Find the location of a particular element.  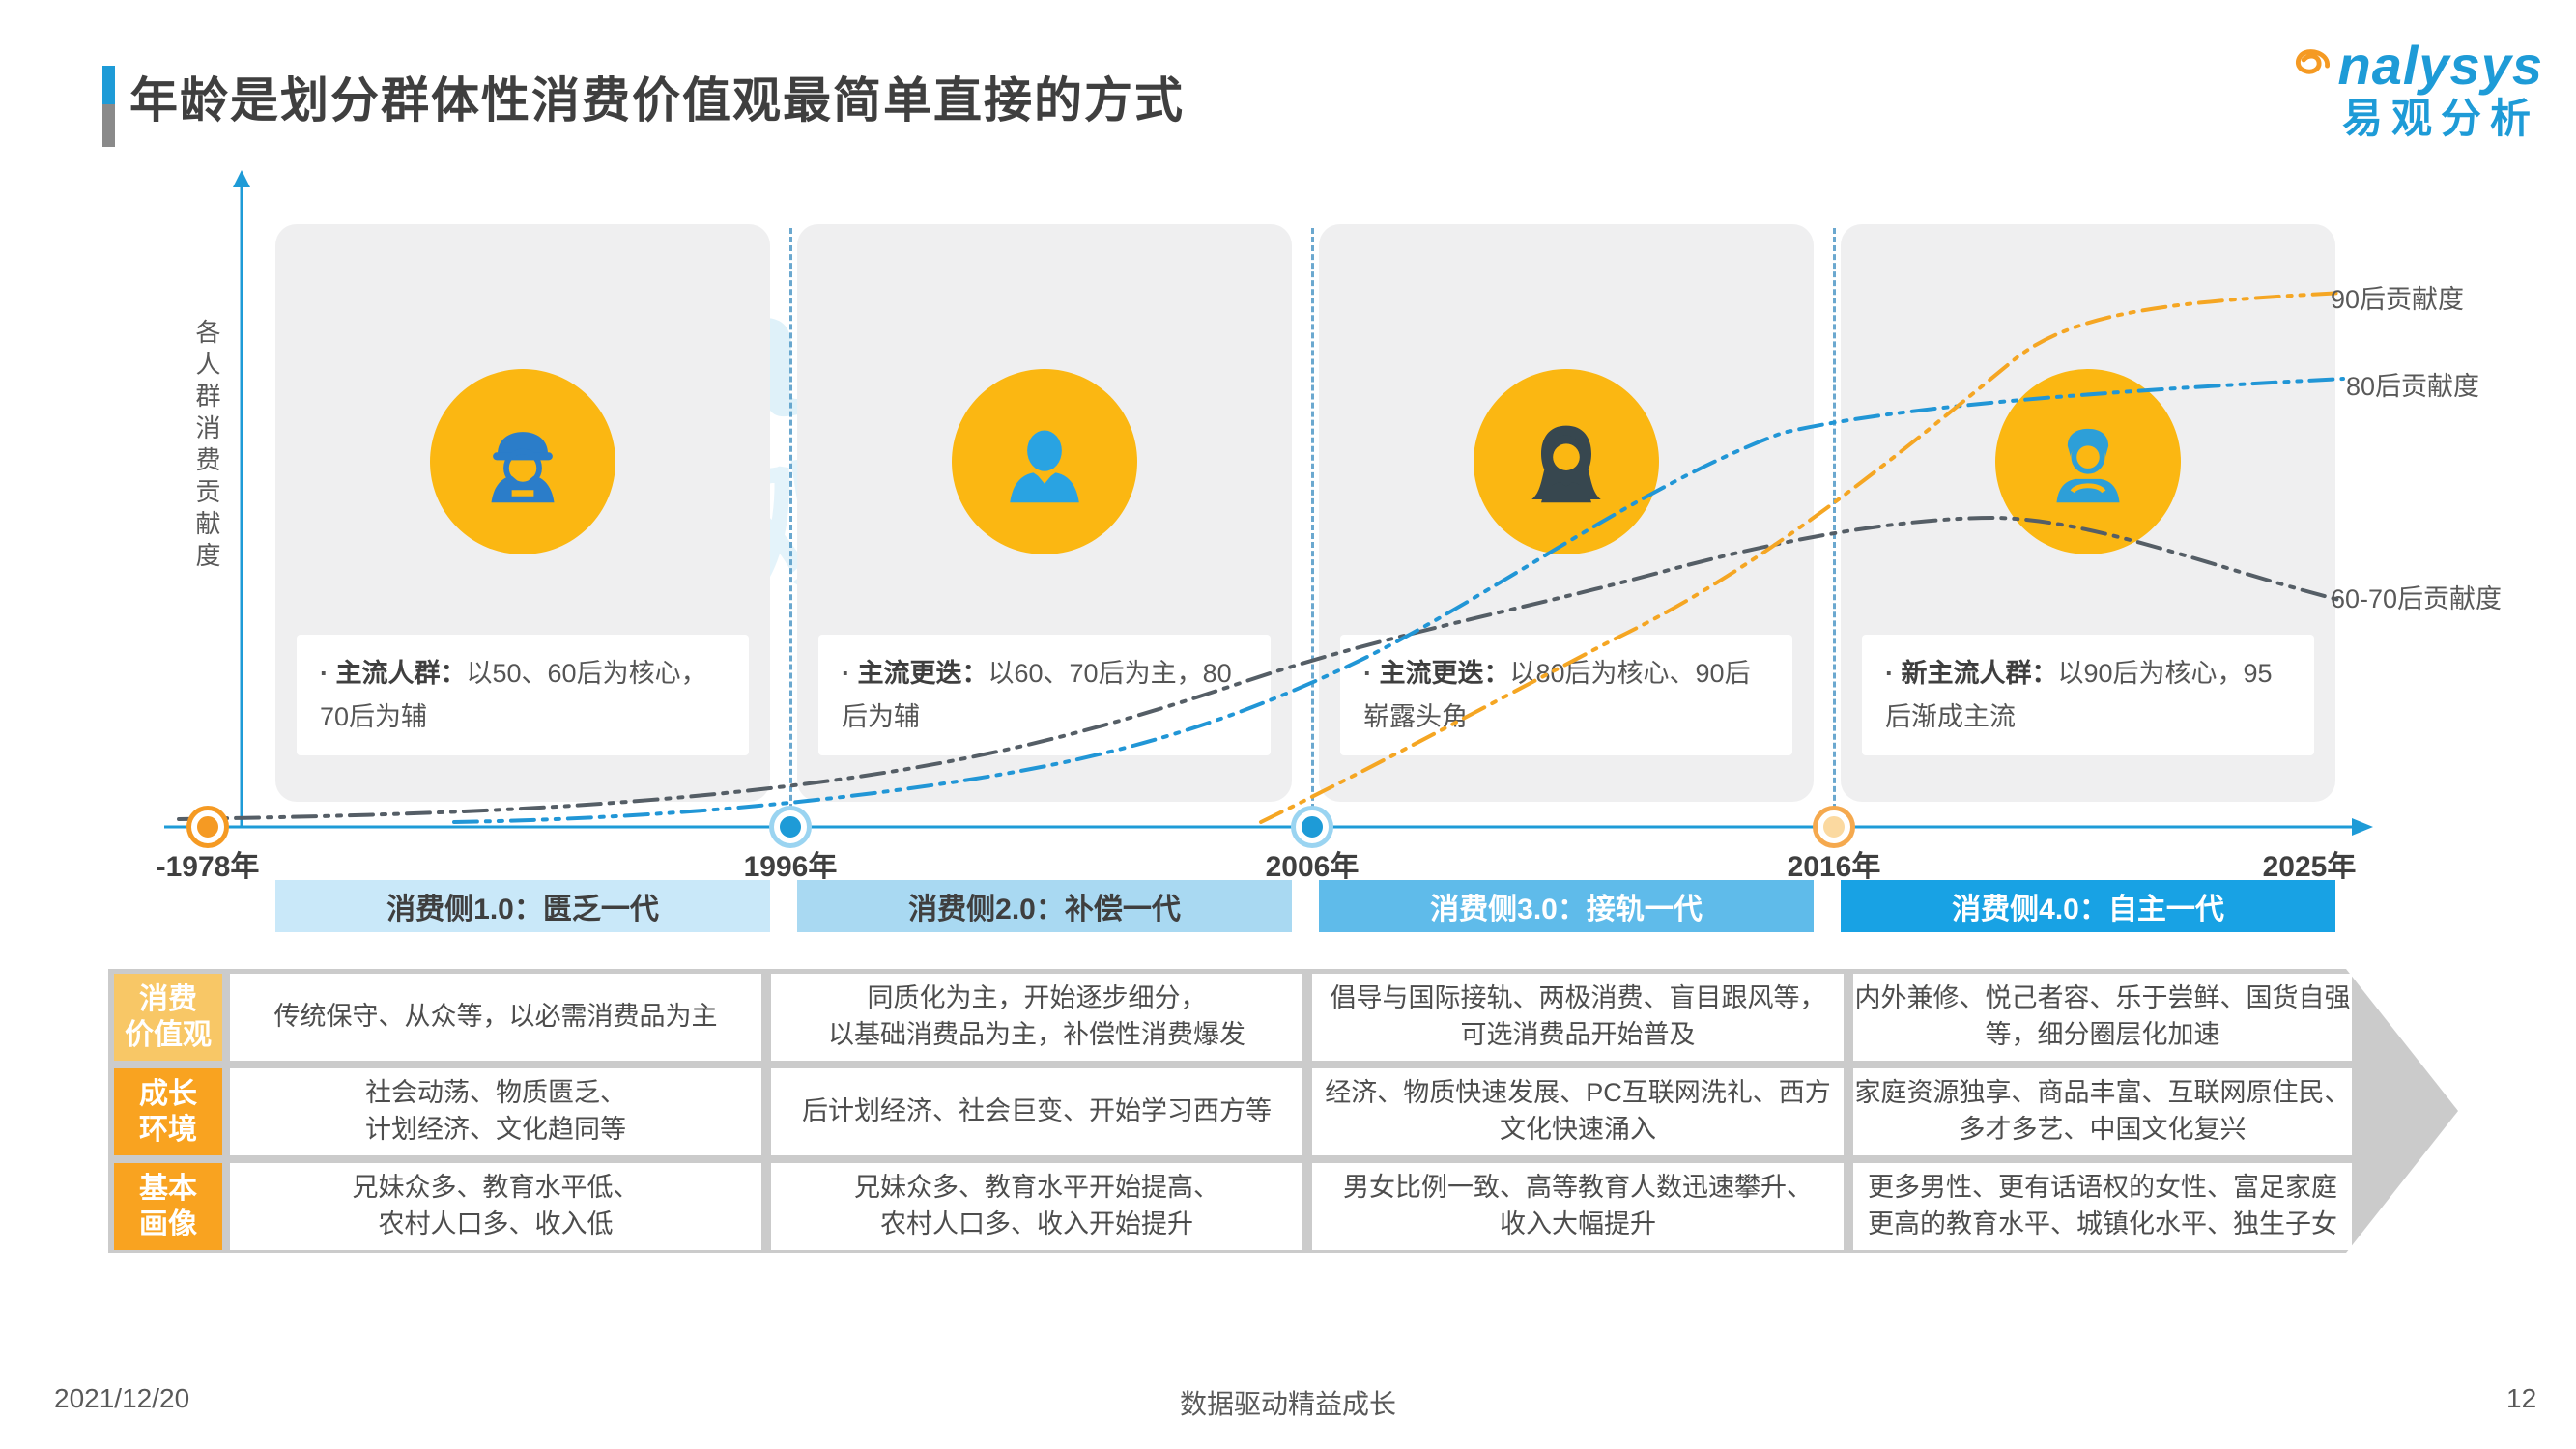

era-panel-4: 新主流人群：以90后为核心，95后渐成主流 is located at coordinates (2088, 513).